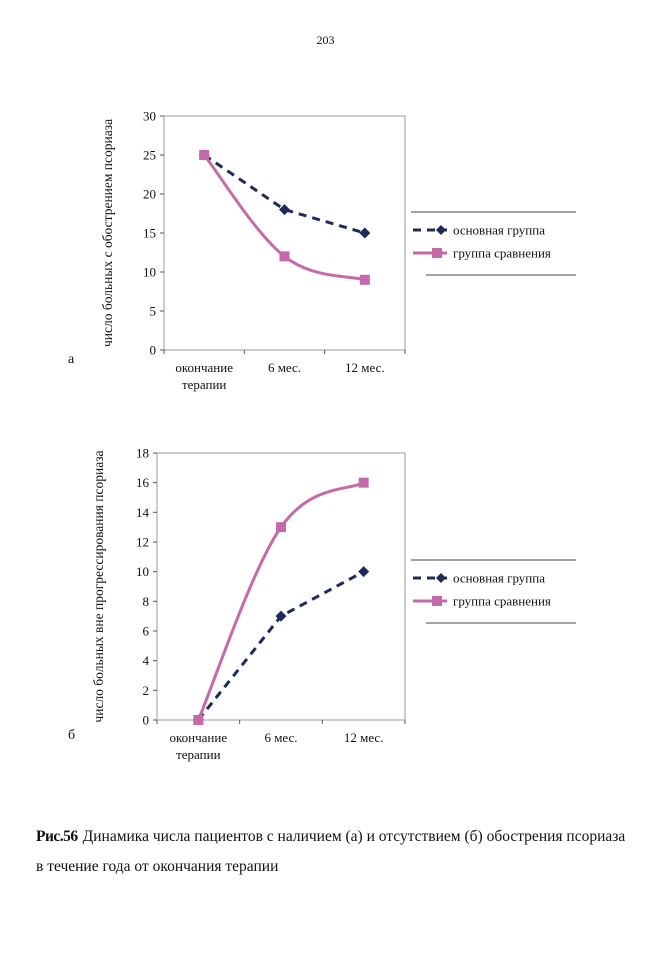 This screenshot has width=651, height=960. I want to click on y-tick-label: 2, so click(146, 690).